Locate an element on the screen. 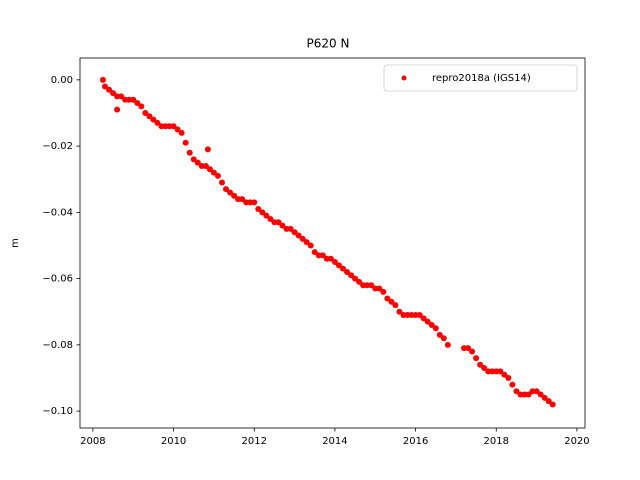 This screenshot has width=640, height=480. x-tick-label: 2010 is located at coordinates (173, 441).